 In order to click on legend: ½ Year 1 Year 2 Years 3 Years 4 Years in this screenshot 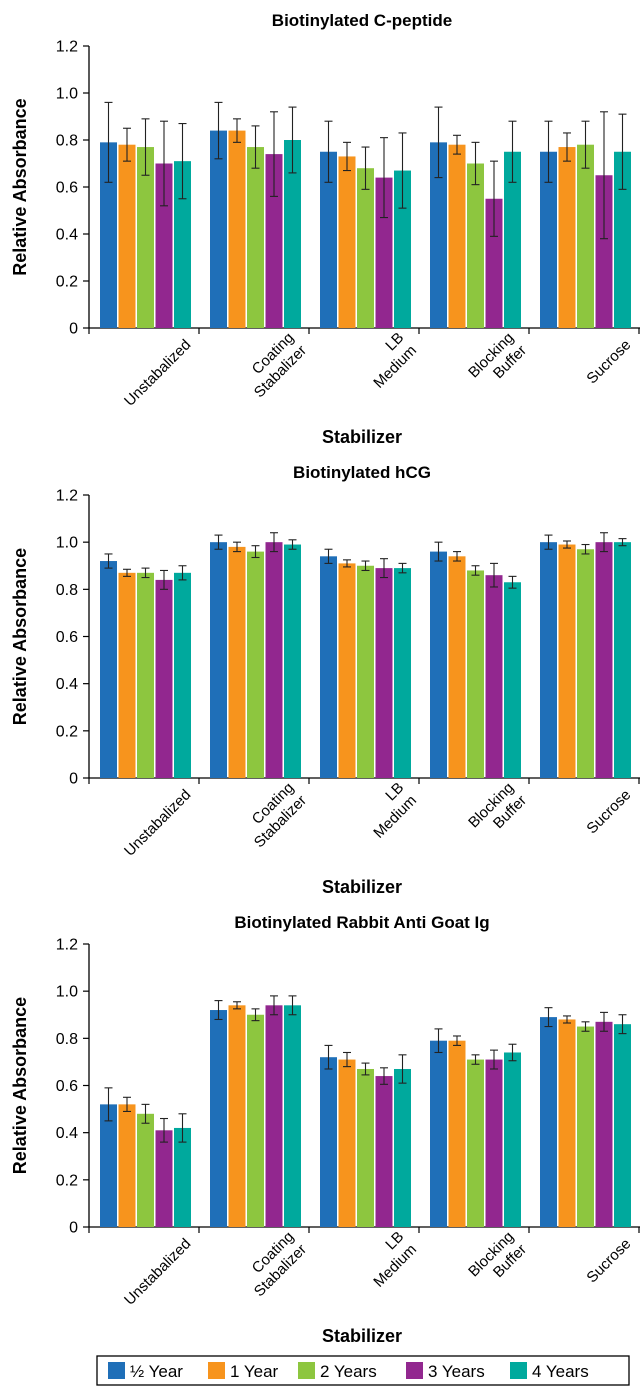, I will do `click(363, 1370)`.